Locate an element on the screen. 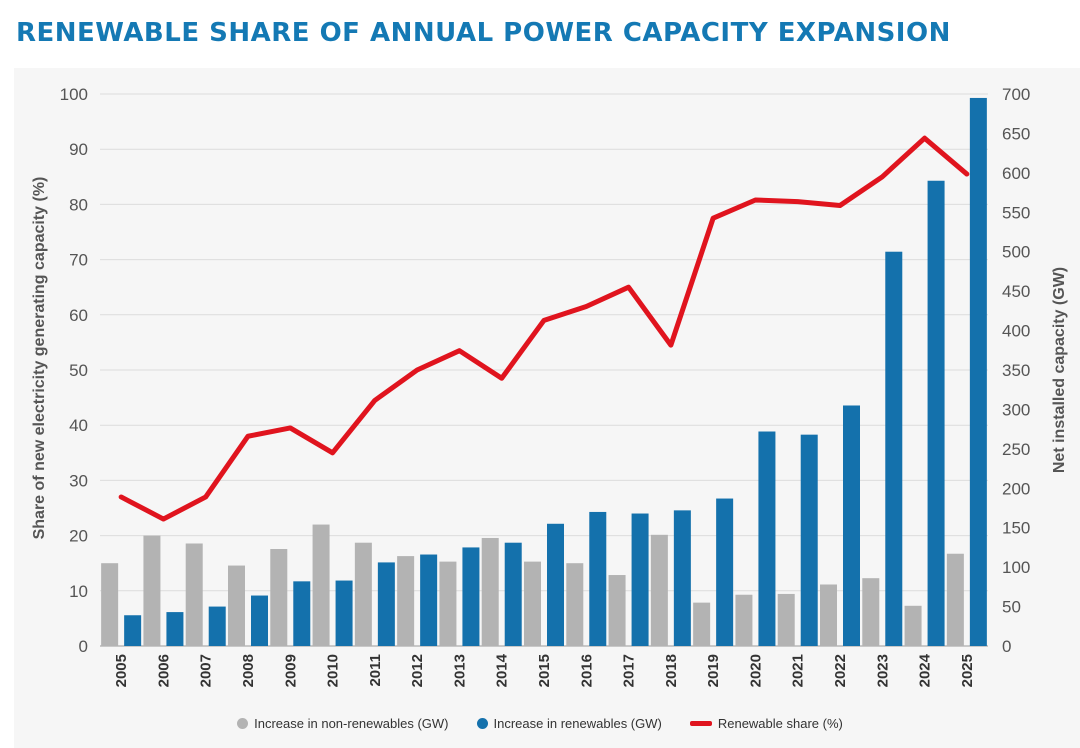  bar-renewables-2023 is located at coordinates (894, 448).